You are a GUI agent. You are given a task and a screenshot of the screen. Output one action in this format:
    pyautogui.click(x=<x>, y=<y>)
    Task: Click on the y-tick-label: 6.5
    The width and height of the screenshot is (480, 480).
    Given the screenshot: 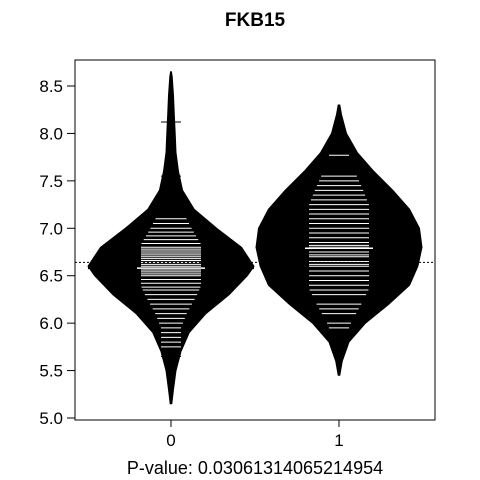 What is the action you would take?
    pyautogui.click(x=51, y=276)
    